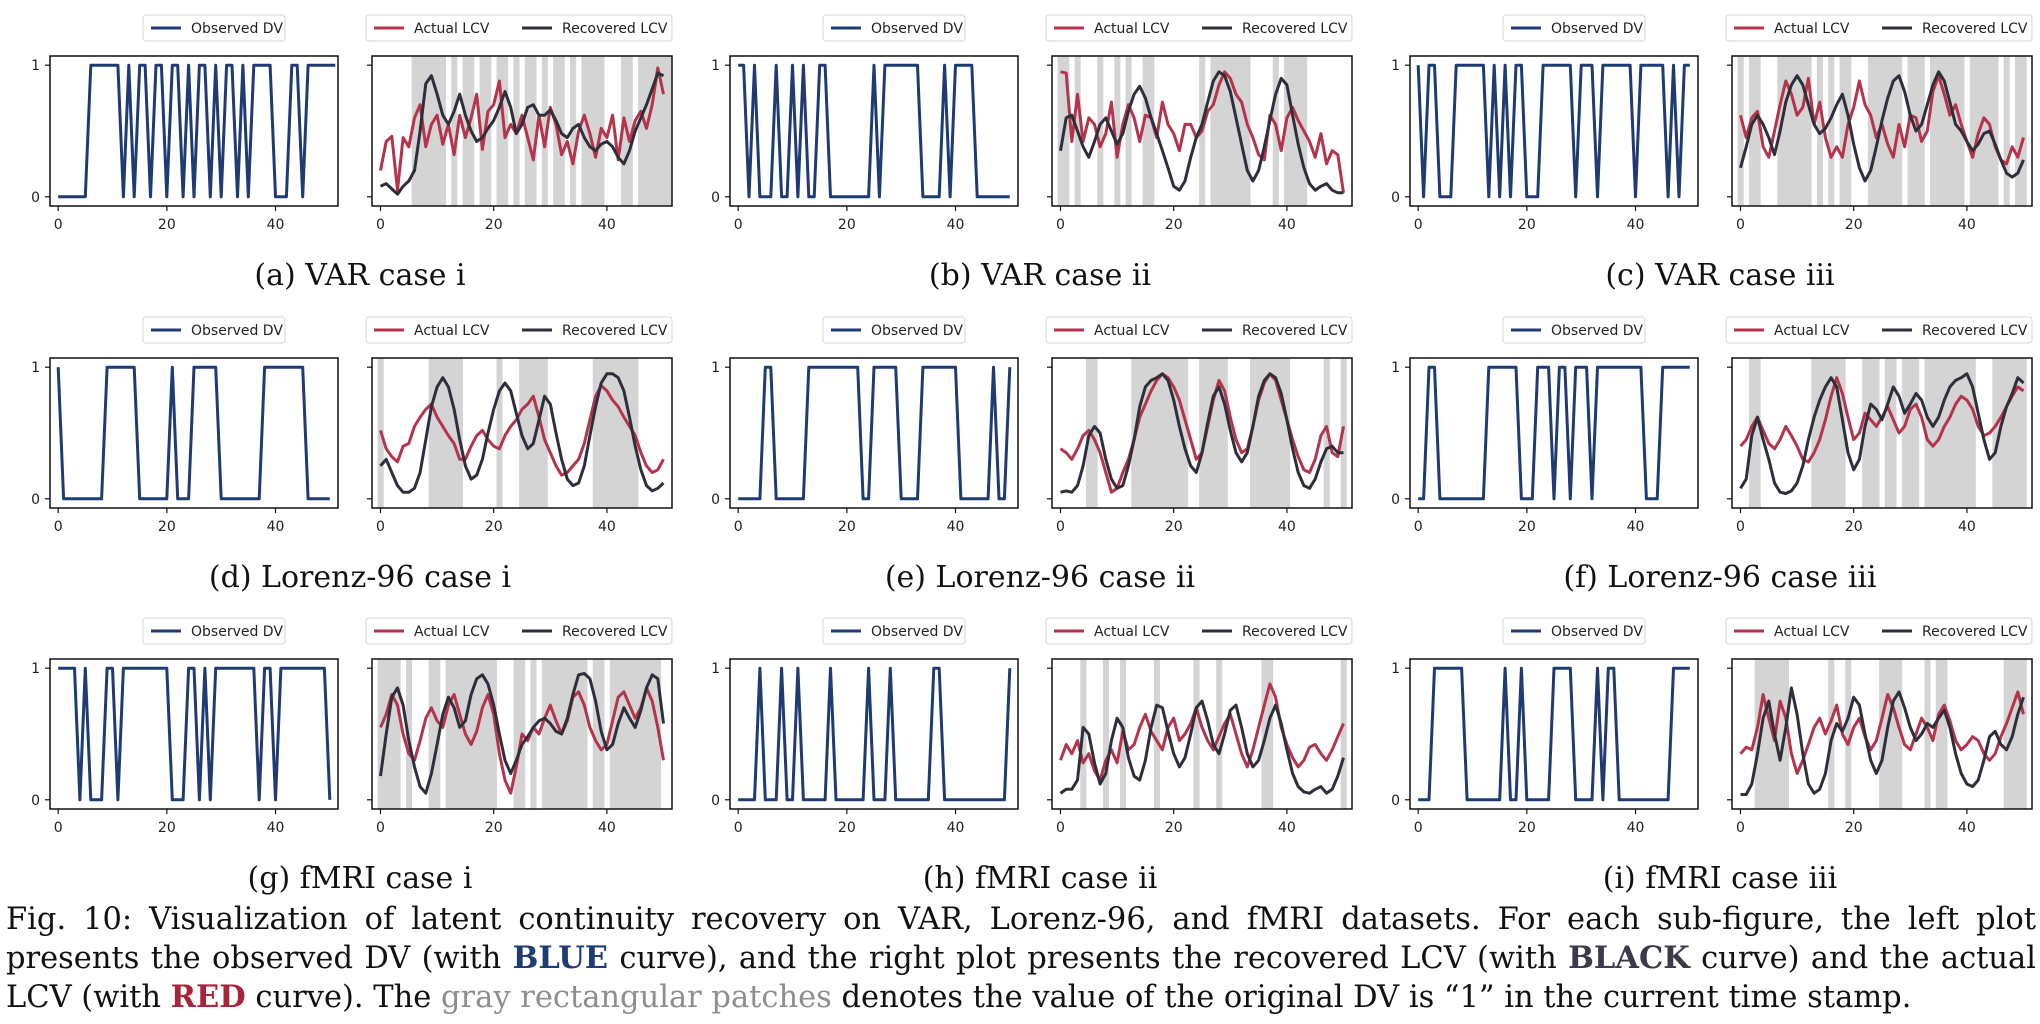 The width and height of the screenshot is (2040, 1024). What do you see at coordinates (917, 632) in the screenshot?
I see `legend-label: Observed DV` at bounding box center [917, 632].